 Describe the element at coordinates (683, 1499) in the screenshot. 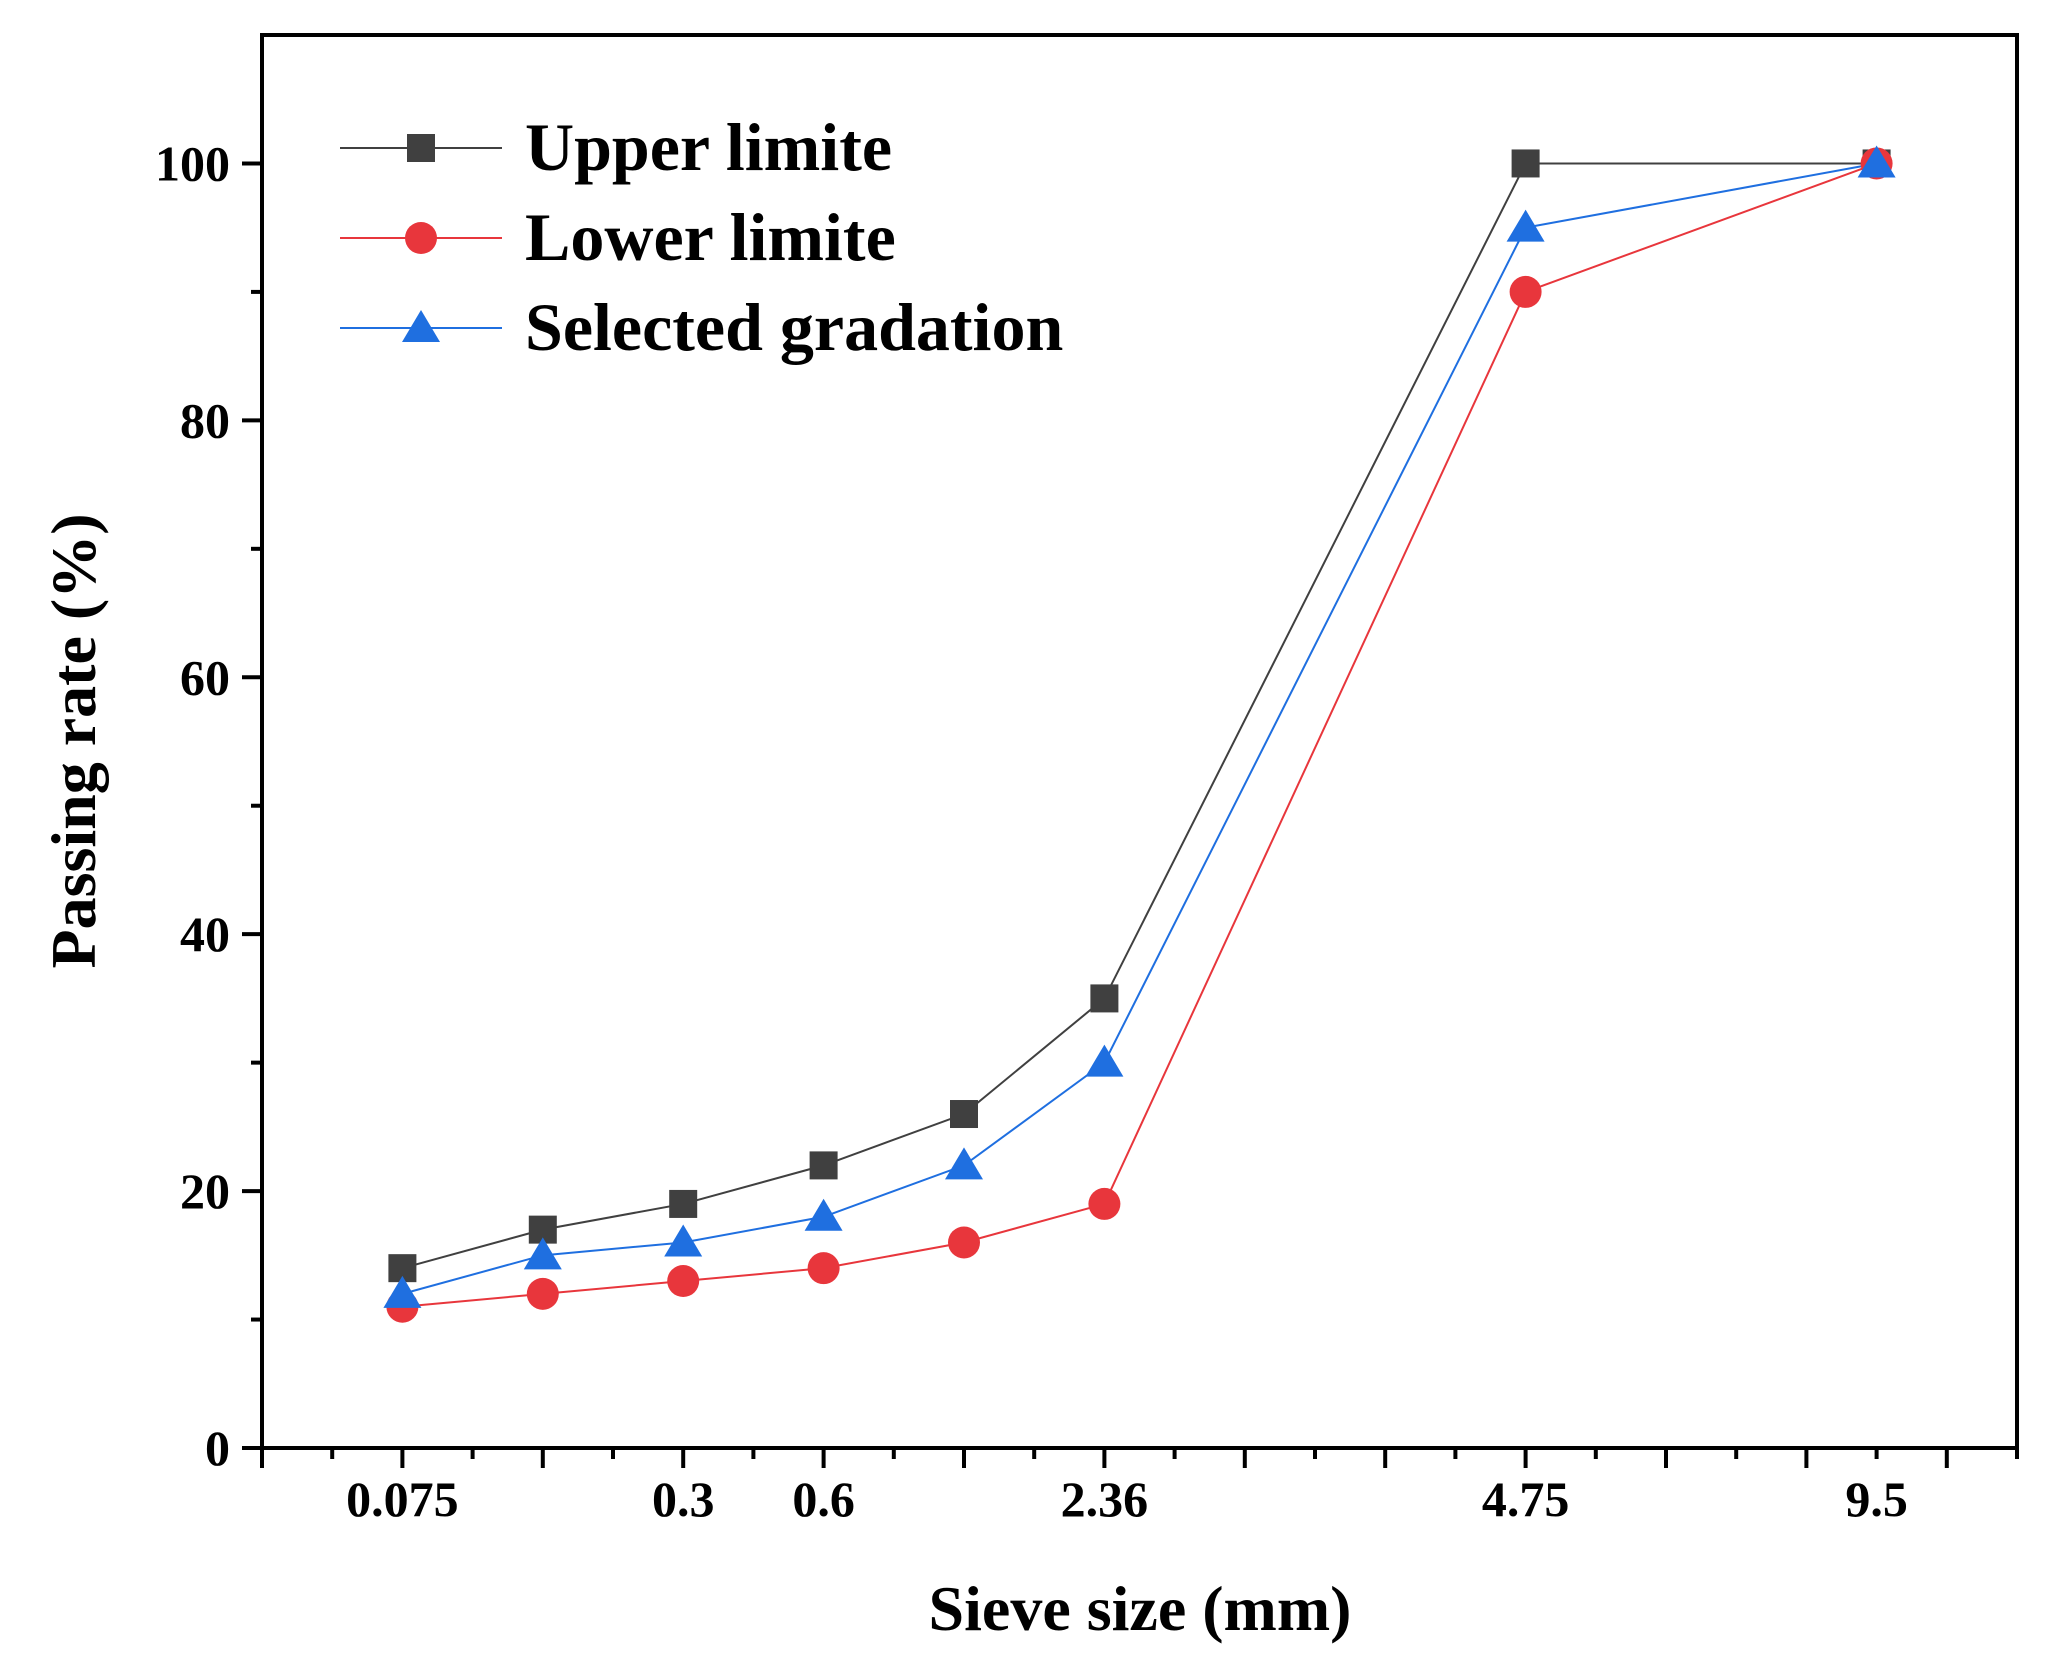

I see `x-tick-label: 0.3` at that location.